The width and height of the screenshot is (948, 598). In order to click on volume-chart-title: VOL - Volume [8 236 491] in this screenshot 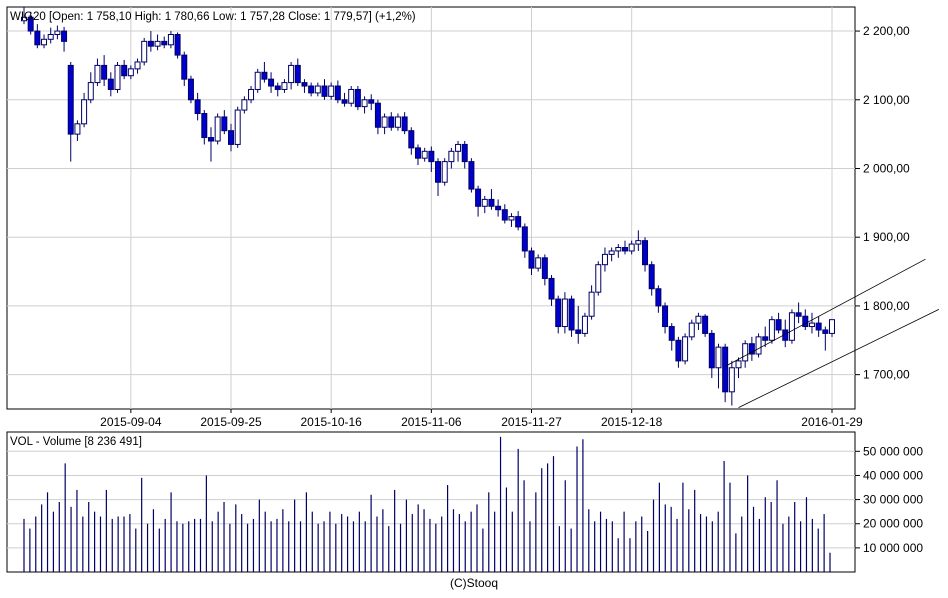, I will do `click(76, 442)`.